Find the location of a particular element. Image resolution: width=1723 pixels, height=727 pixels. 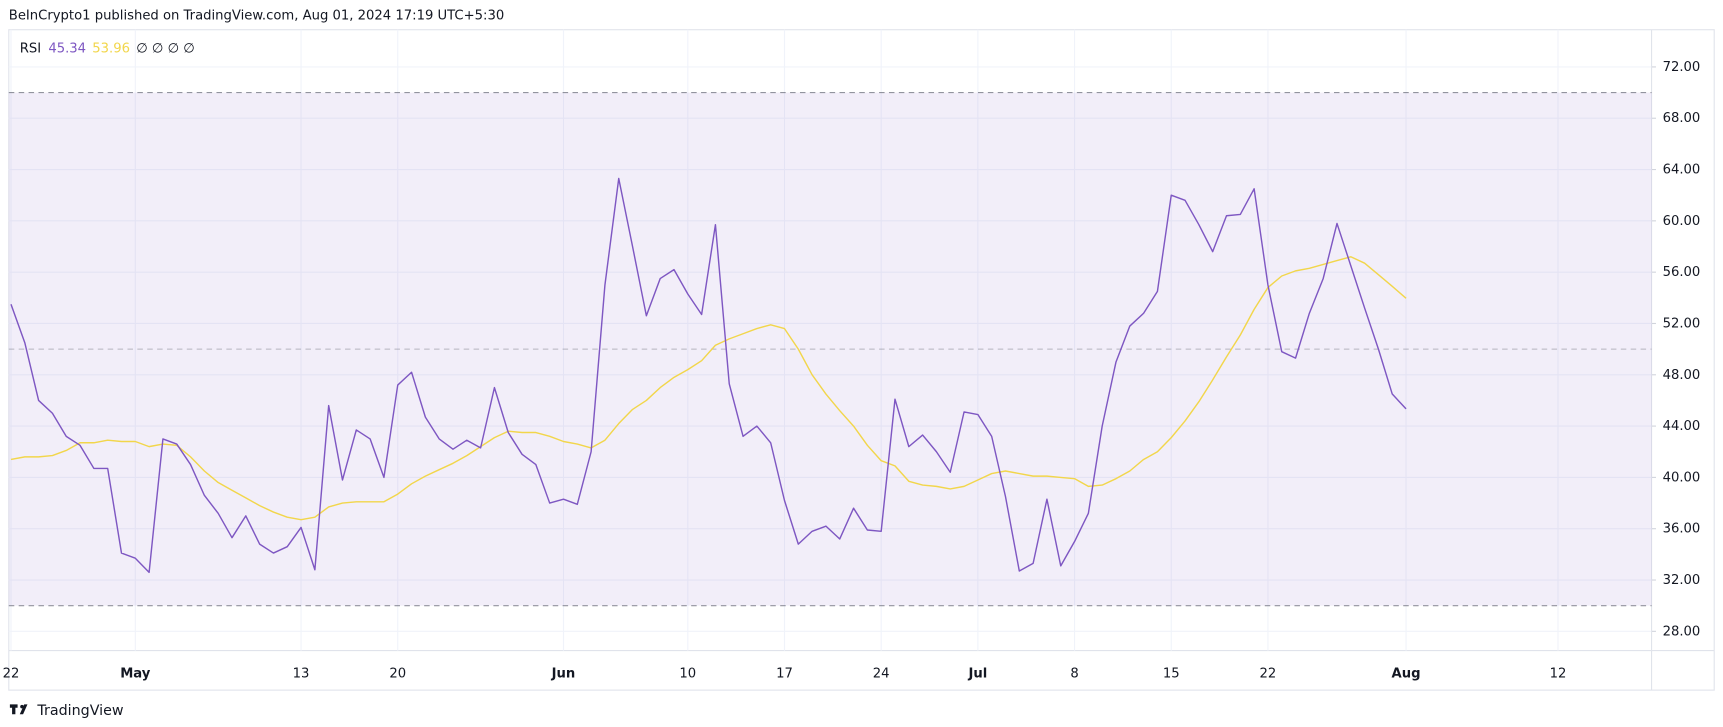

y-tick-label: 36.00 is located at coordinates (1682, 529).